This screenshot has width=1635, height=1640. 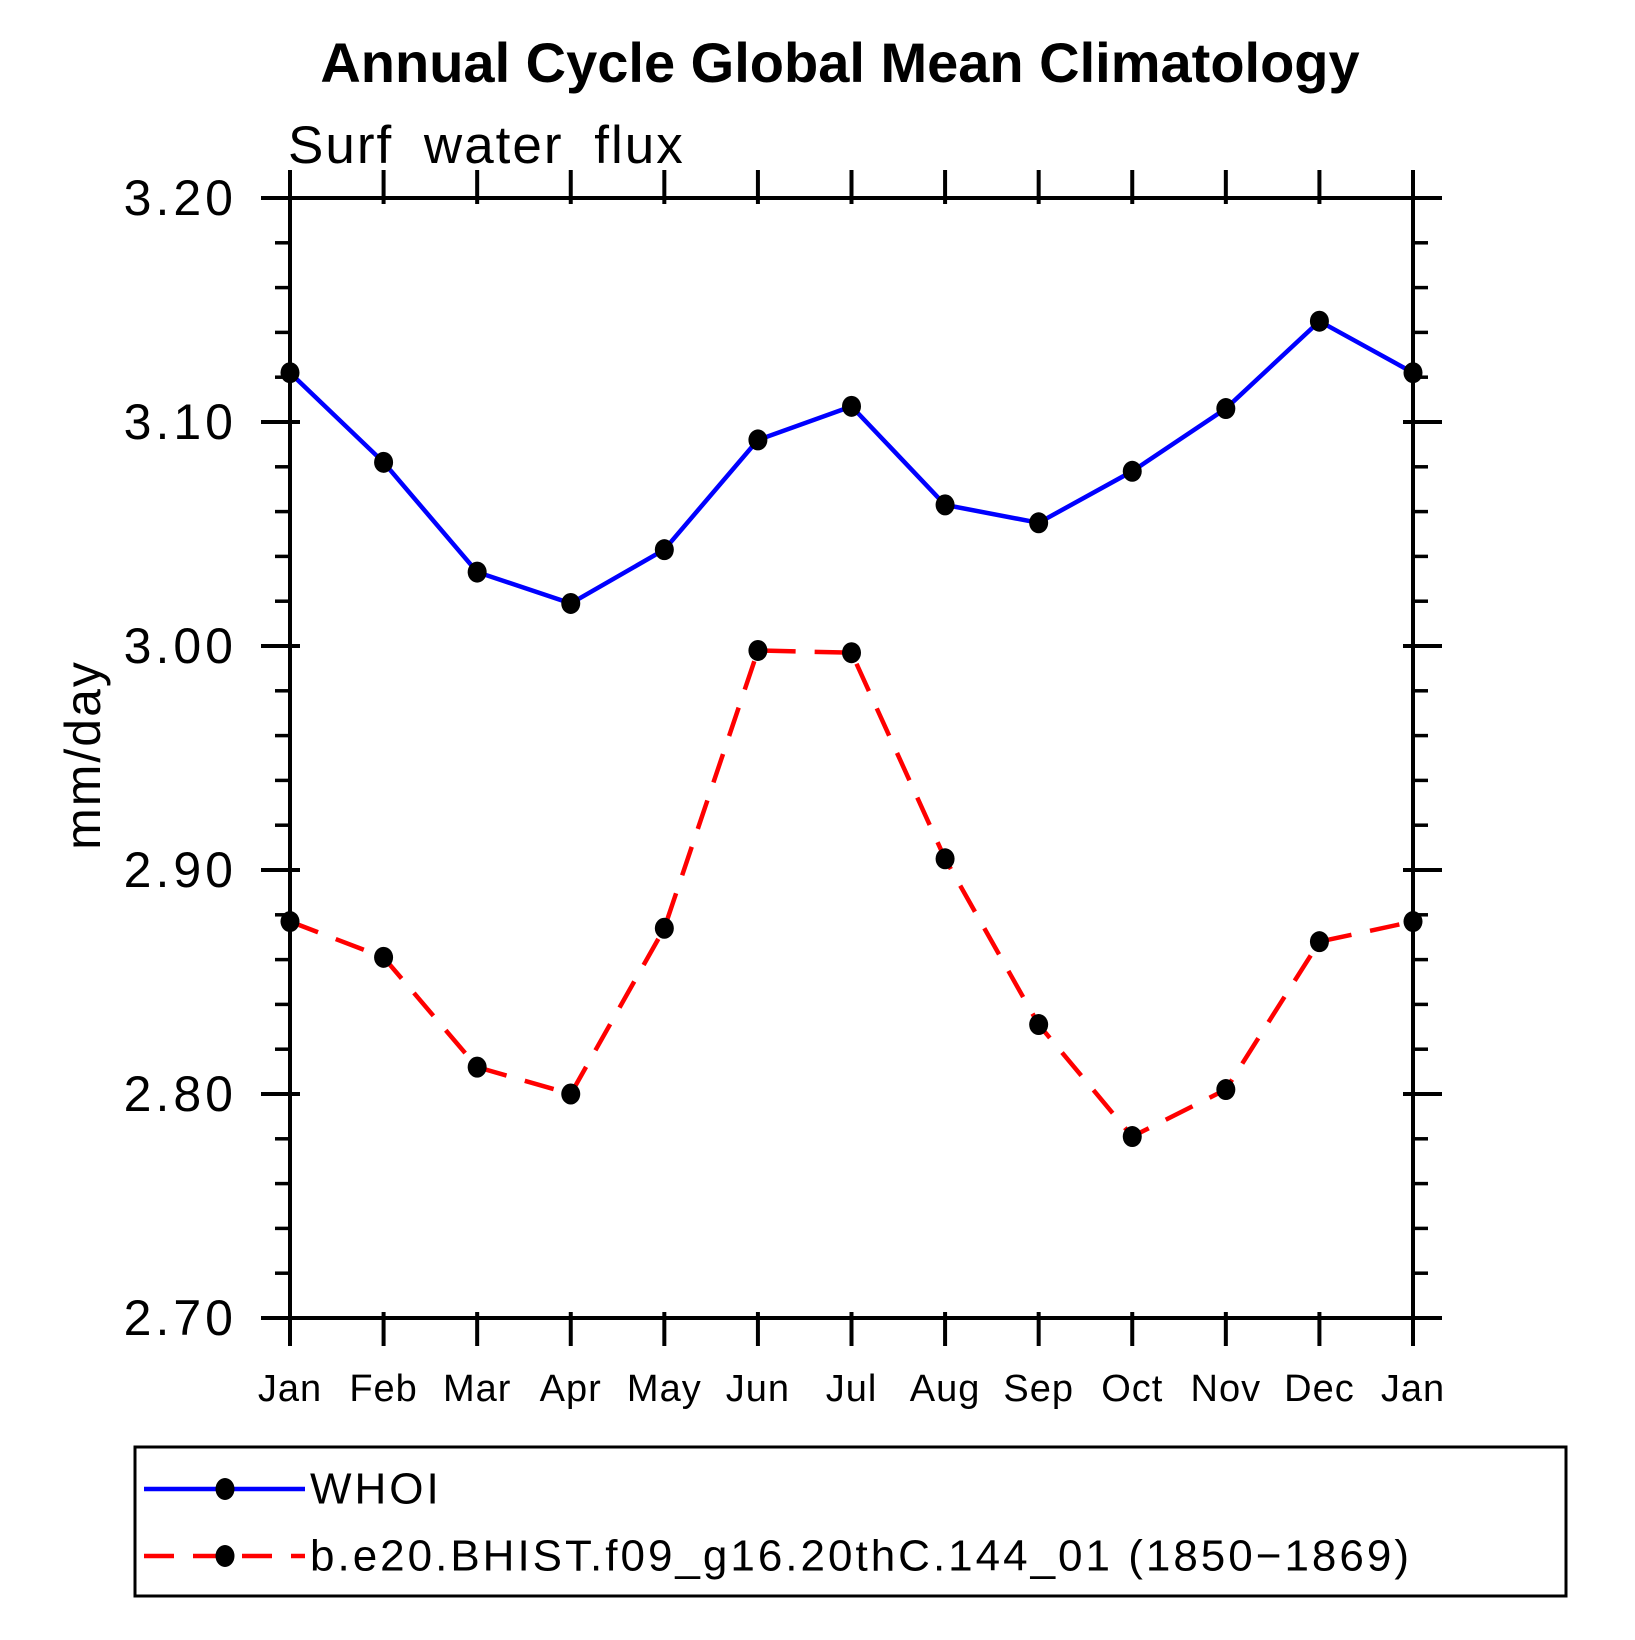 I want to click on y-tick-label: 3.20, so click(x=180, y=198).